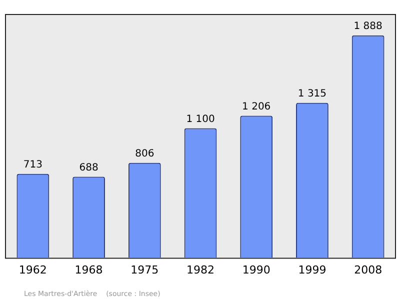  What do you see at coordinates (200, 269) in the screenshot?
I see `x-tick-label: 1982` at bounding box center [200, 269].